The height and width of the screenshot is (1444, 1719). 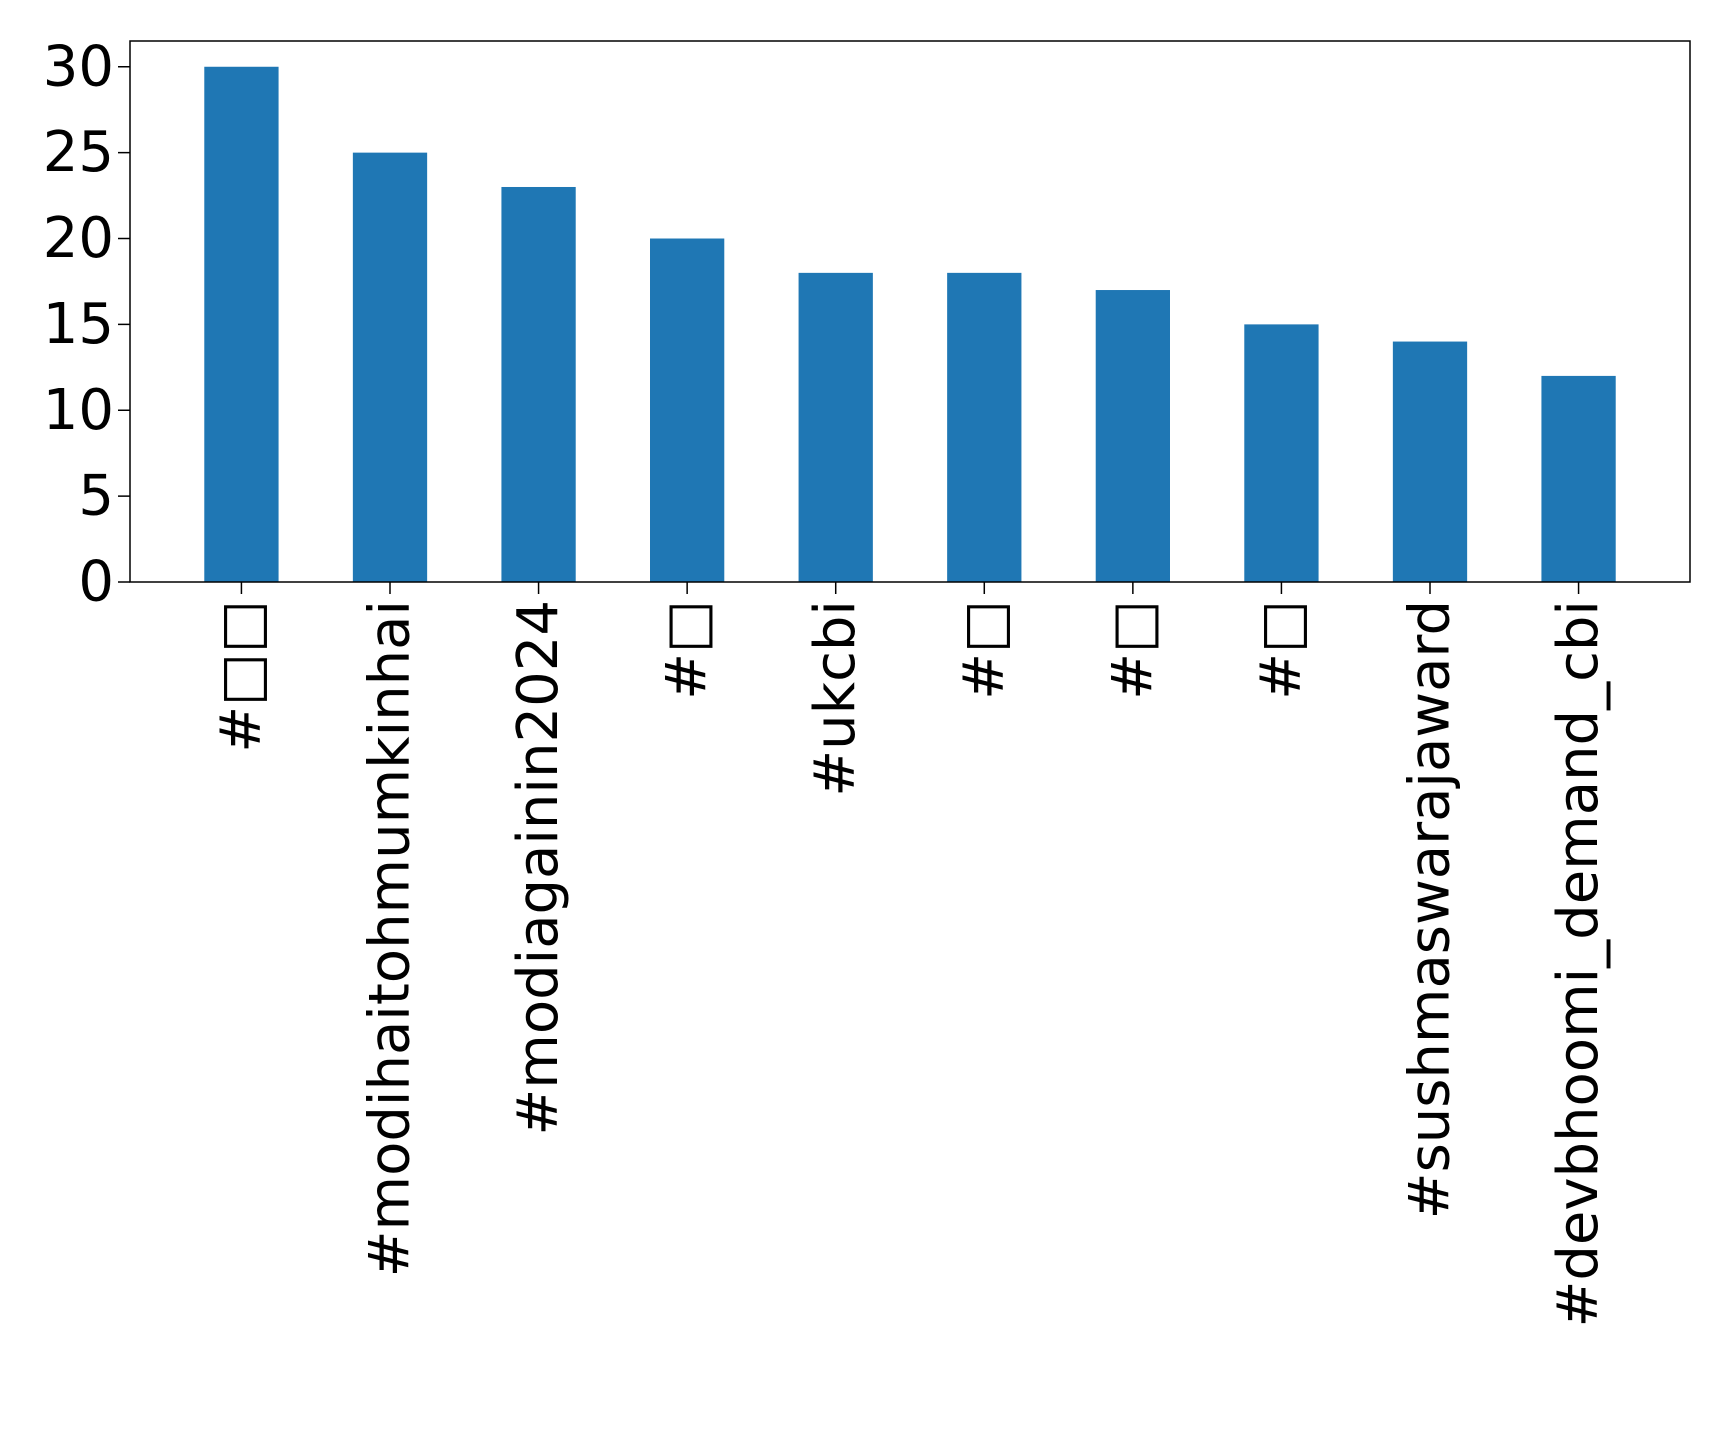 I want to click on x-tick-label-6: #□, so click(x=1132, y=650).